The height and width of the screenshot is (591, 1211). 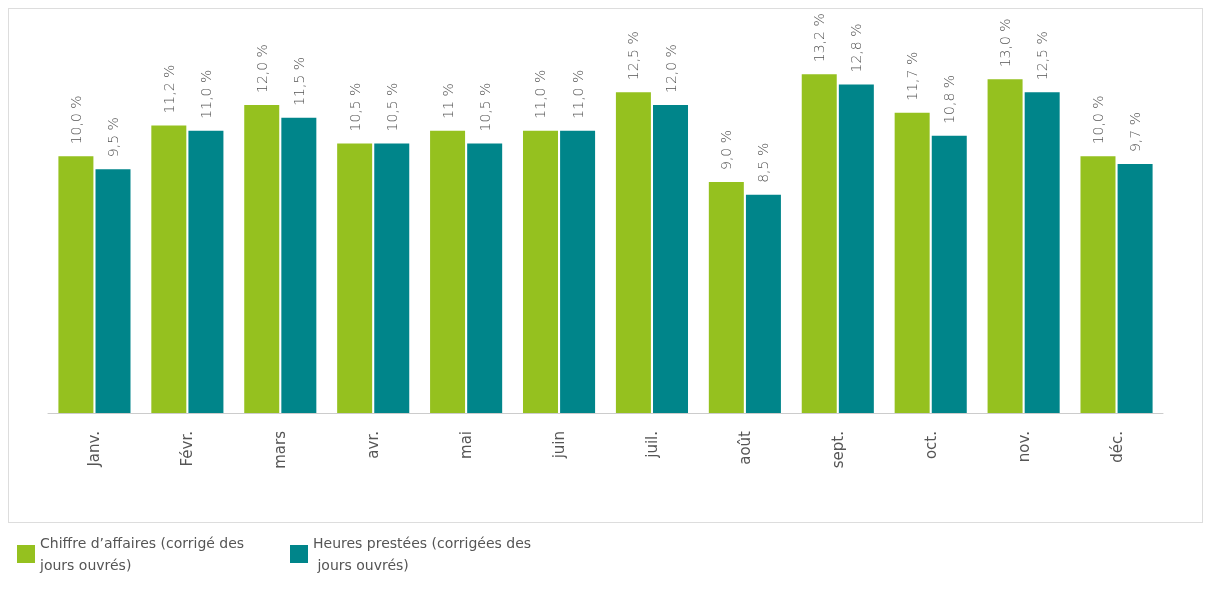 I want to click on x-tick-label: mai, so click(x=466, y=445).